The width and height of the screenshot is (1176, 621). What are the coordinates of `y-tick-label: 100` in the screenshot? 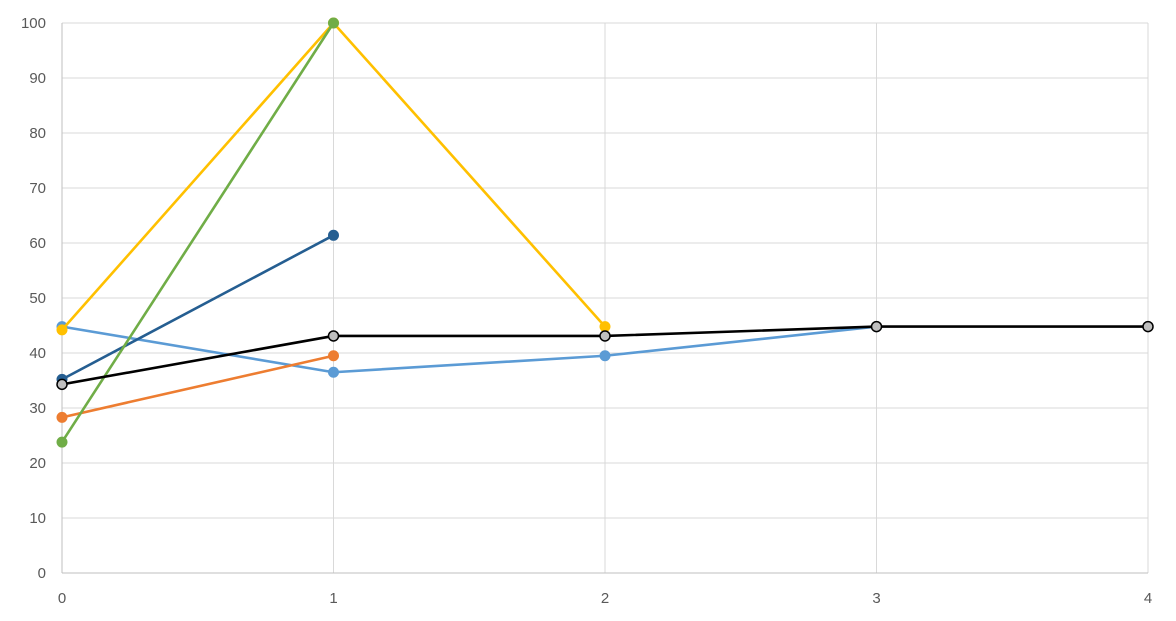 It's located at (33, 23).